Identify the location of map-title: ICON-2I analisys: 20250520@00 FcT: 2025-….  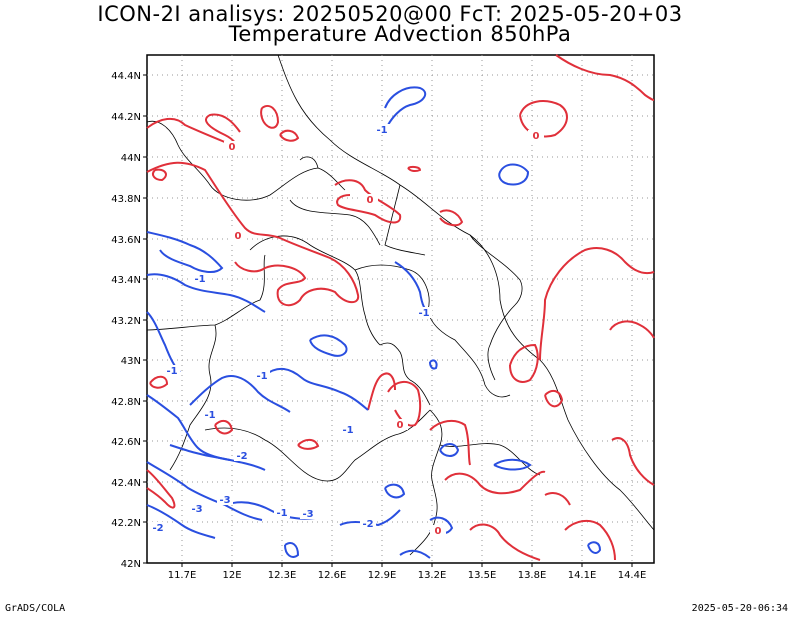
(390, 14).